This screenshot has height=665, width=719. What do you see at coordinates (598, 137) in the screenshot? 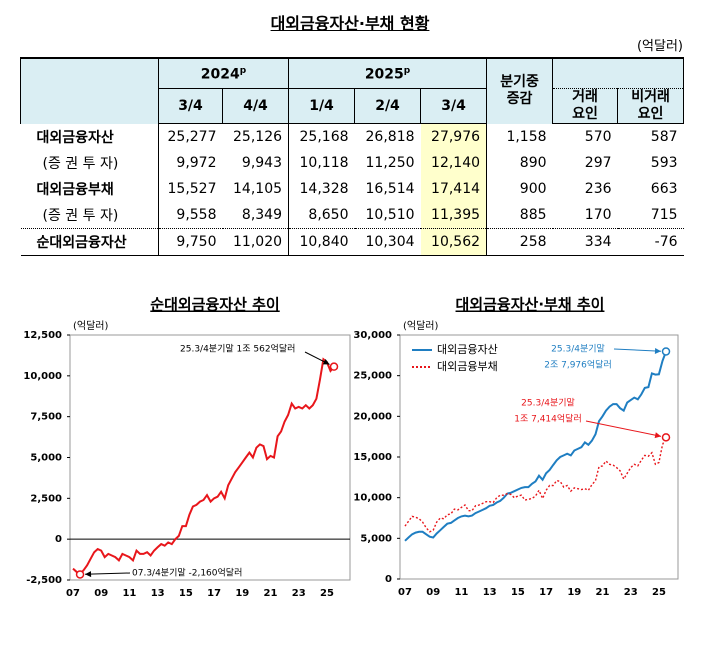
I see `cell-value: 570` at bounding box center [598, 137].